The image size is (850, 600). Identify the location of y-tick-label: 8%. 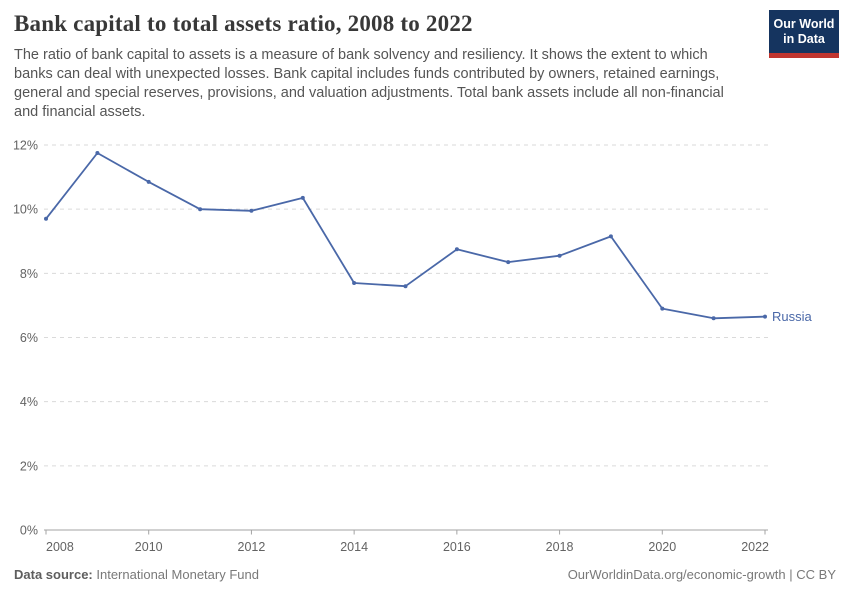
(29, 274).